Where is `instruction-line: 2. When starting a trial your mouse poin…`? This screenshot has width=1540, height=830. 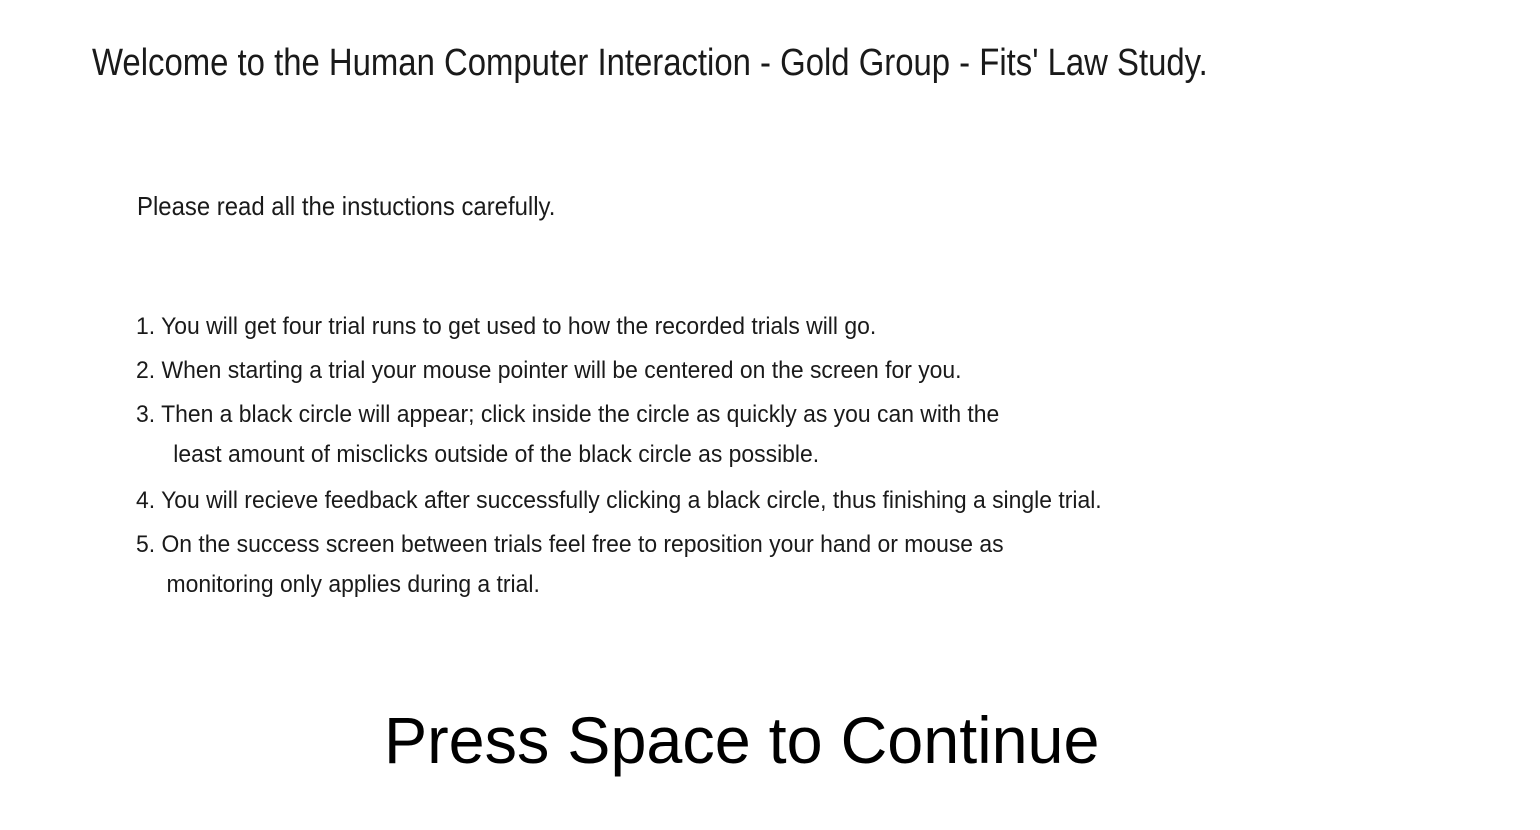
instruction-line: 2. When starting a trial your mouse poin… is located at coordinates (549, 370).